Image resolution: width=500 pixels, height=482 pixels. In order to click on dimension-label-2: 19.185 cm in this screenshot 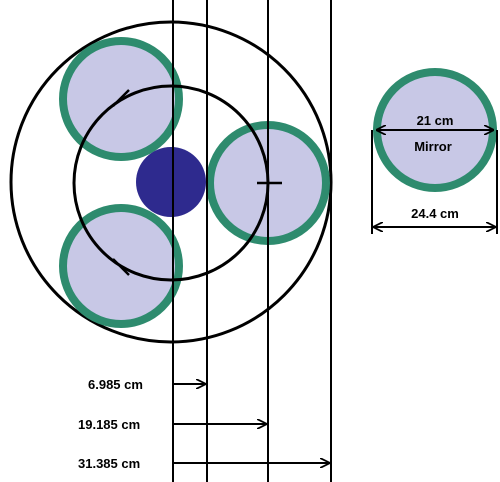, I will do `click(109, 424)`.